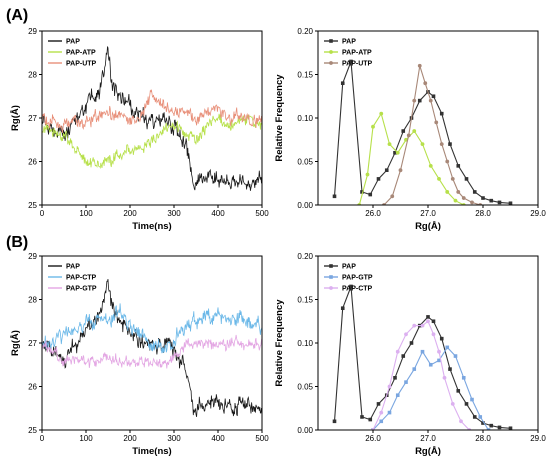 The width and height of the screenshot is (550, 469). Describe the element at coordinates (86, 213) in the screenshot. I see `x-tick-label: 100` at that location.